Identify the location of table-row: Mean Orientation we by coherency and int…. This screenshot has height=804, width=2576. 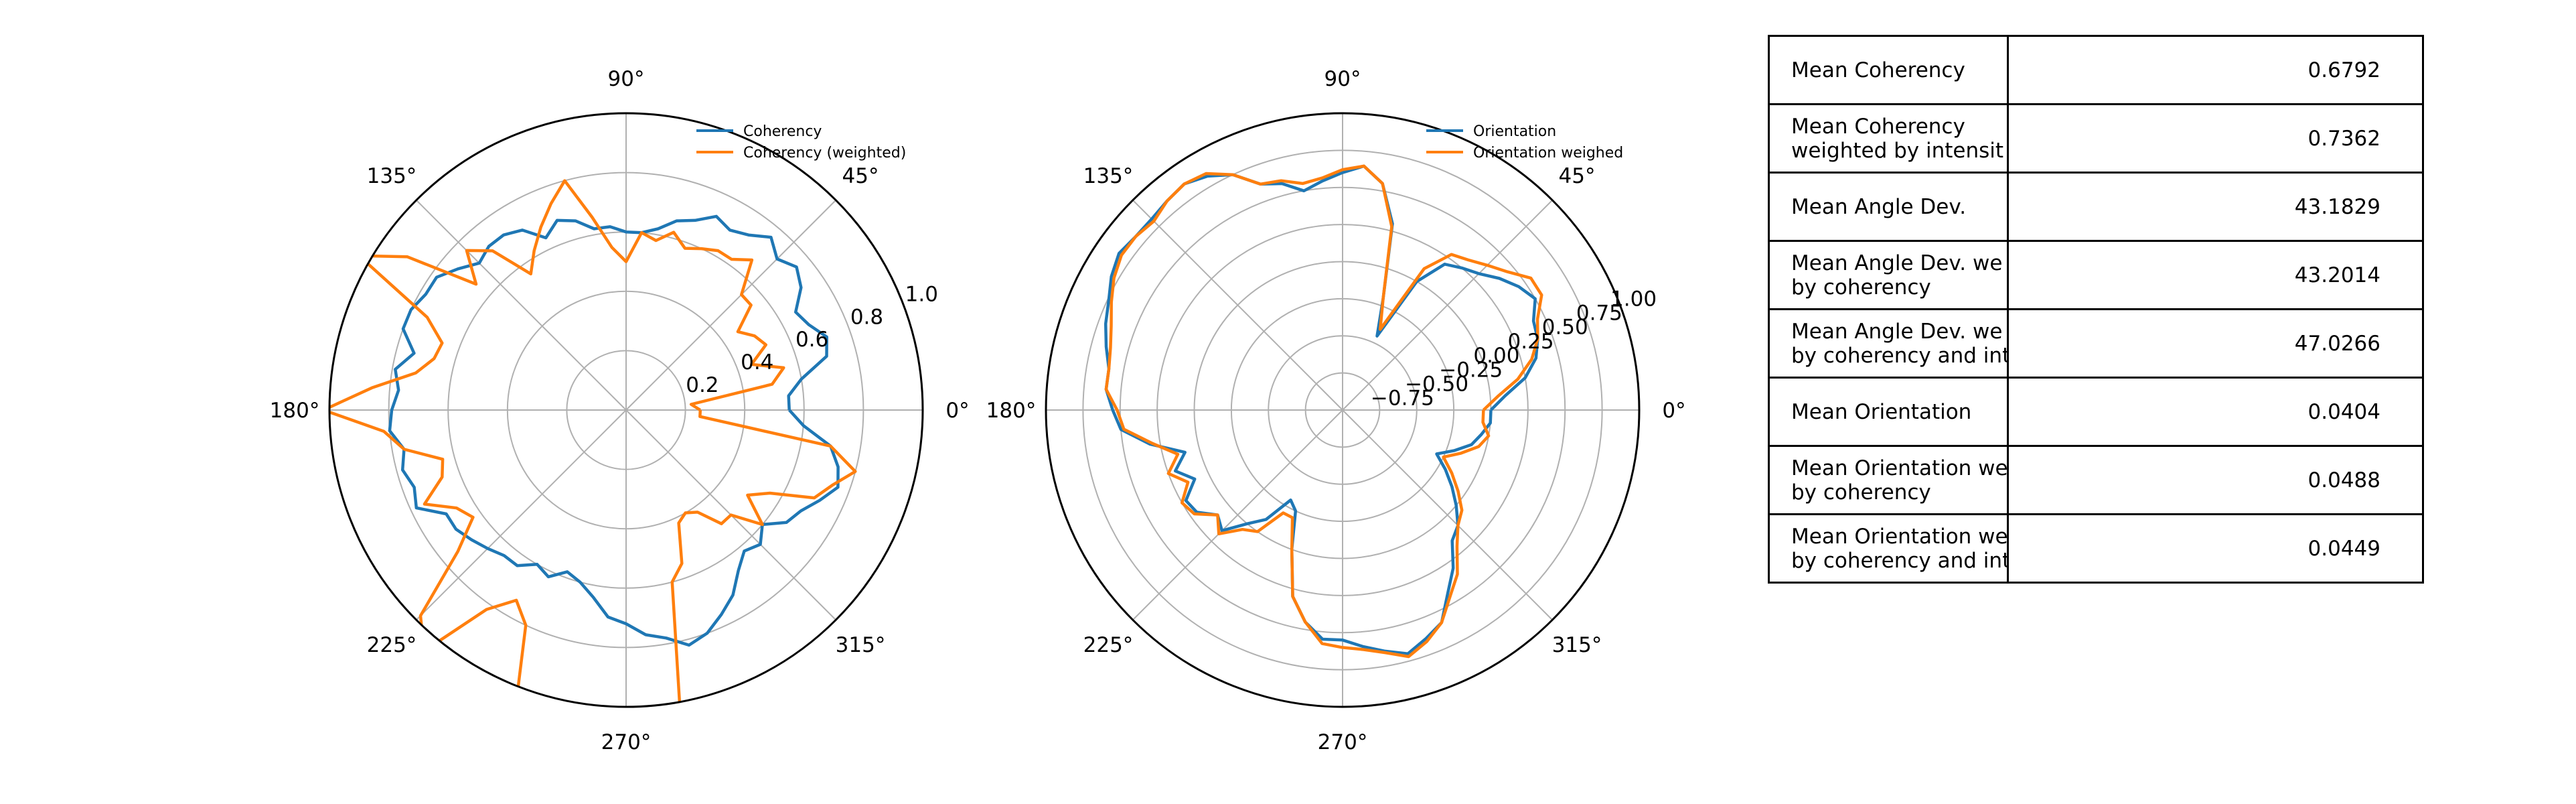
(2096, 549).